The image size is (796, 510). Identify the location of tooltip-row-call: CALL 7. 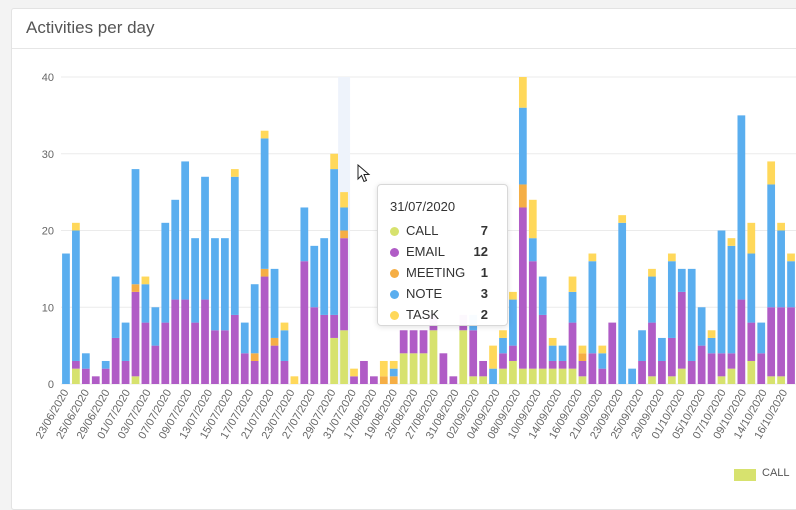
(445, 232).